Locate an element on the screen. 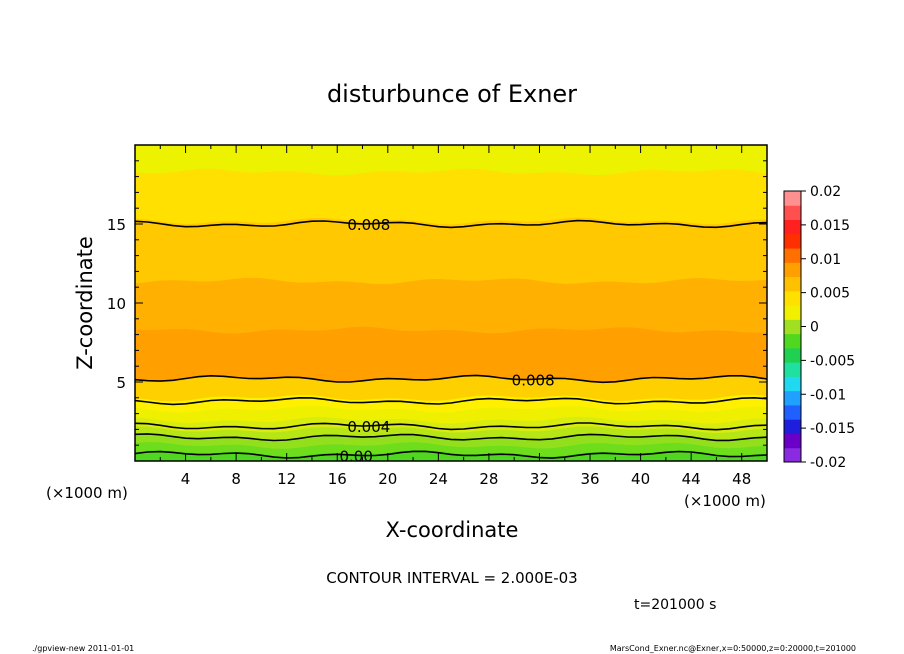 This screenshot has height=654, width=904. x-tick-label: 40 is located at coordinates (640, 479).